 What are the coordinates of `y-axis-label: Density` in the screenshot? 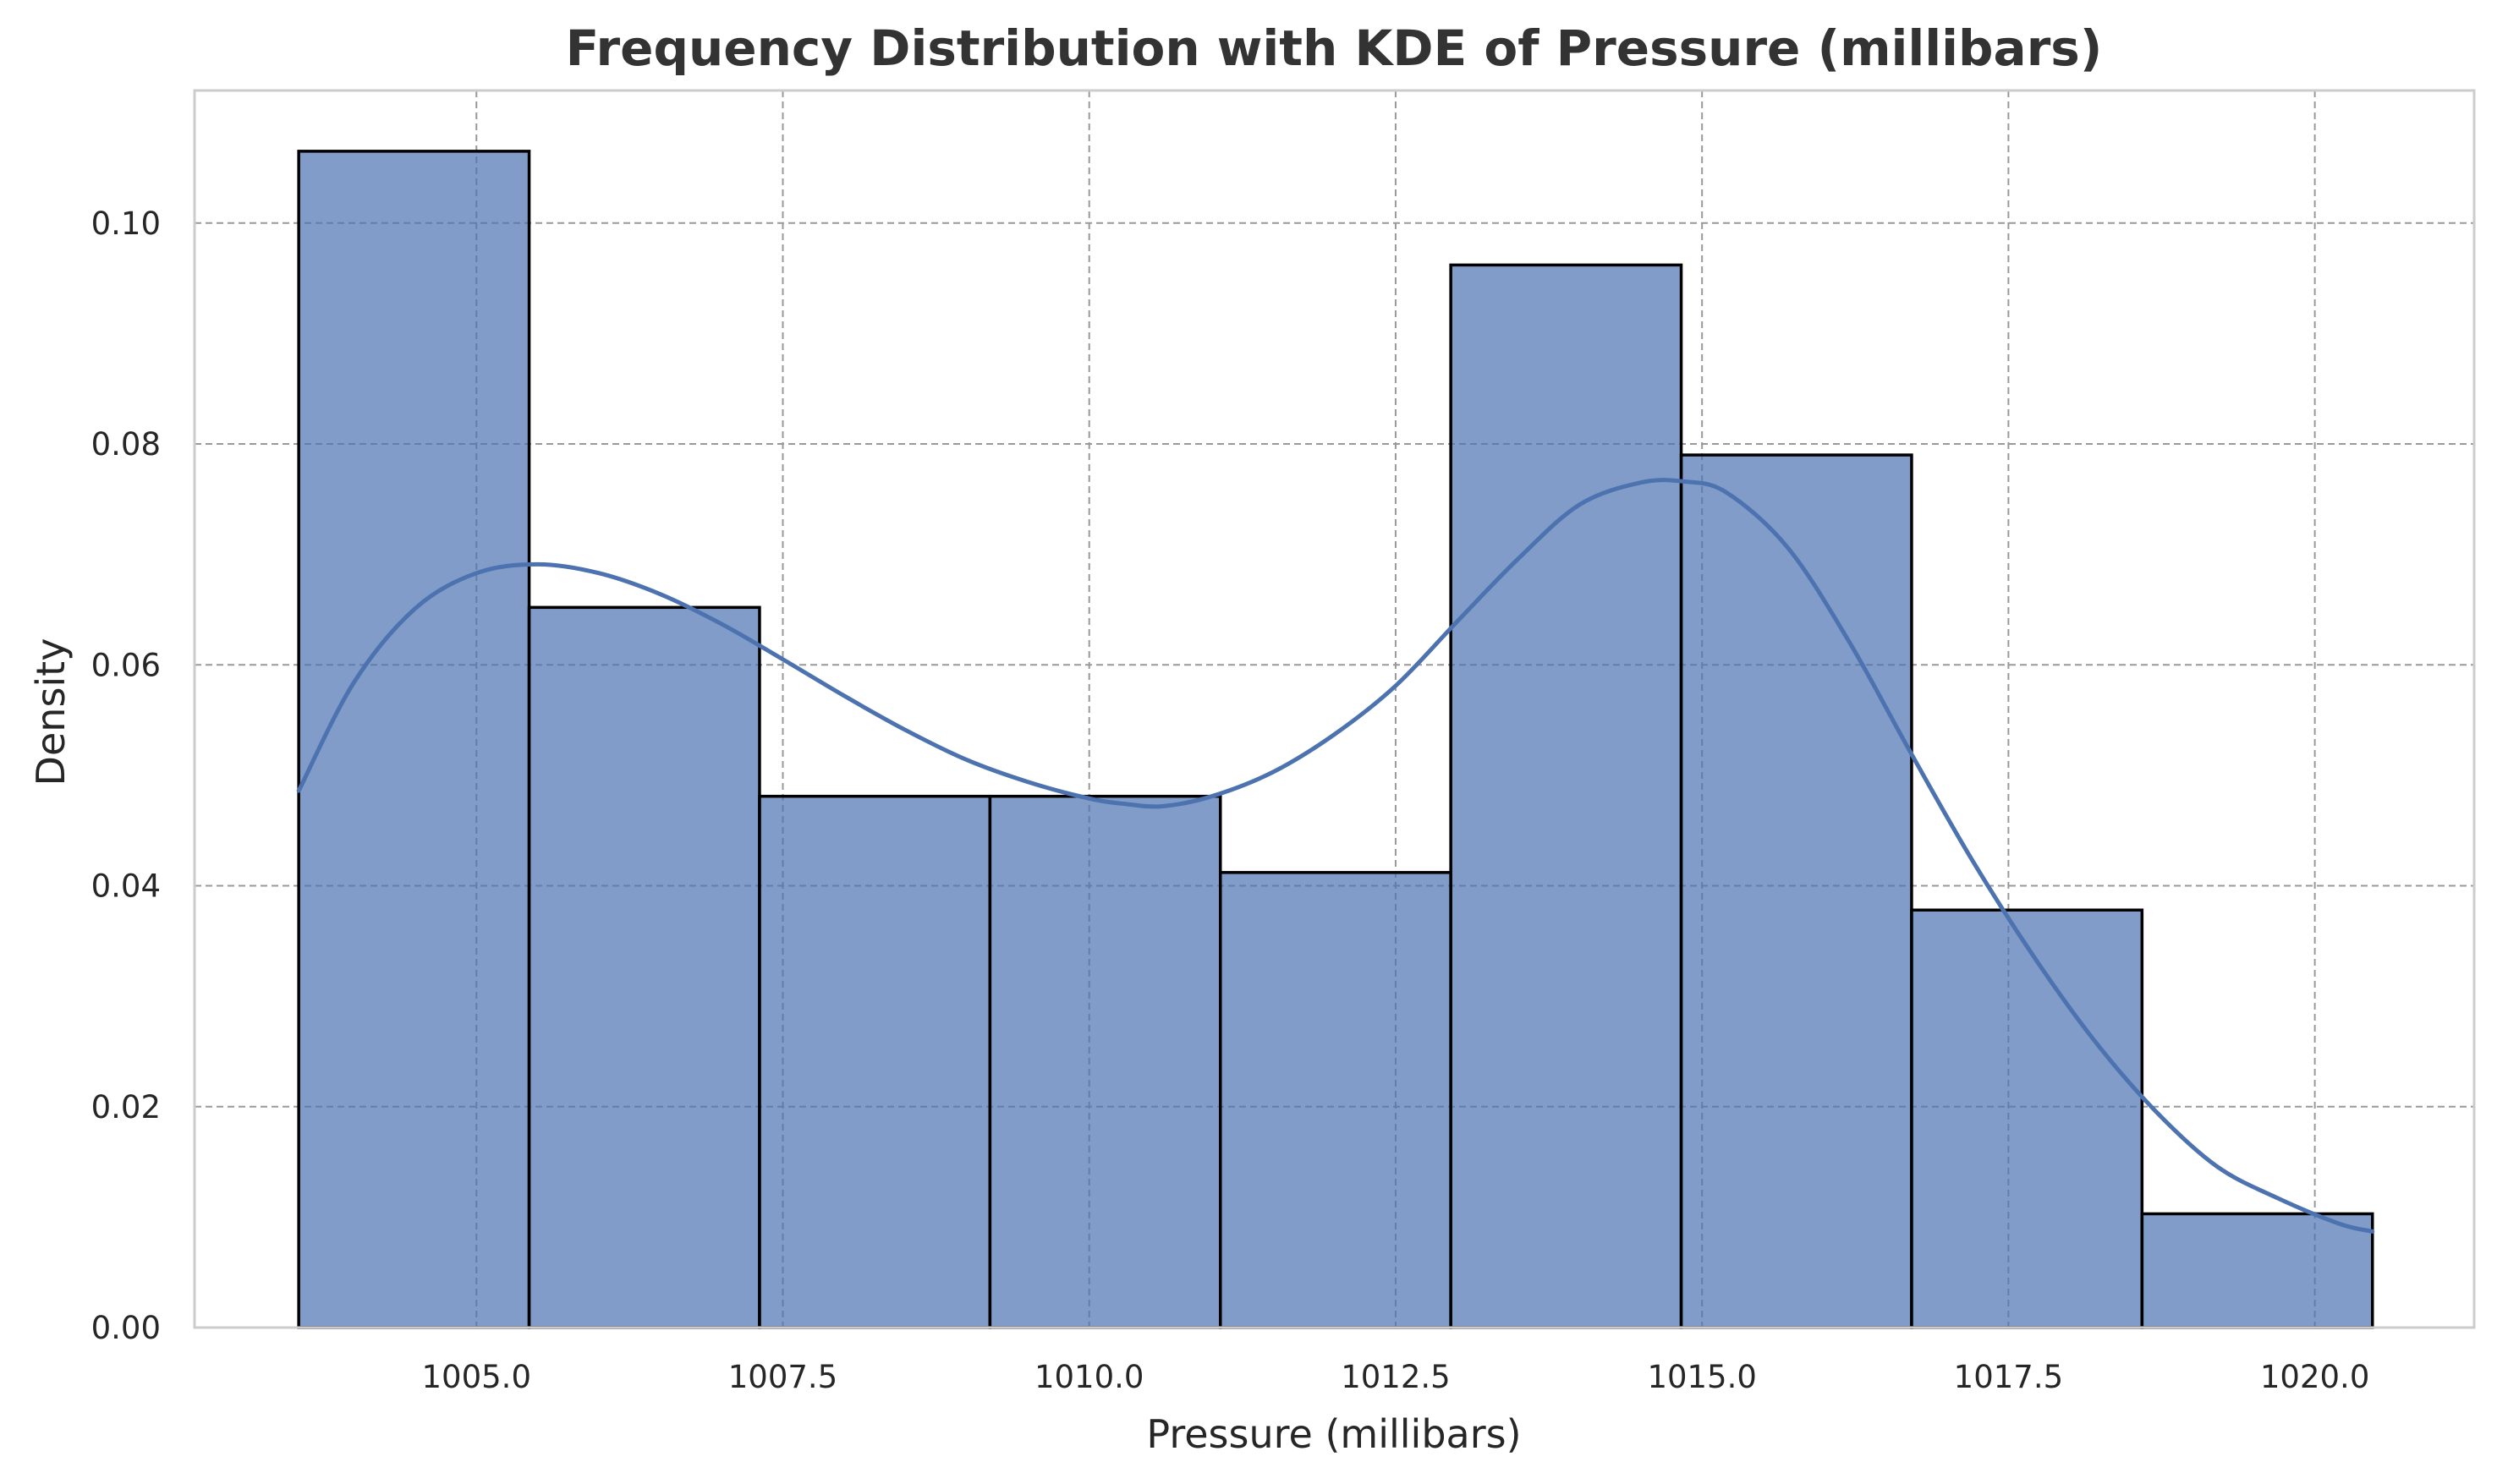 It's located at (51, 712).